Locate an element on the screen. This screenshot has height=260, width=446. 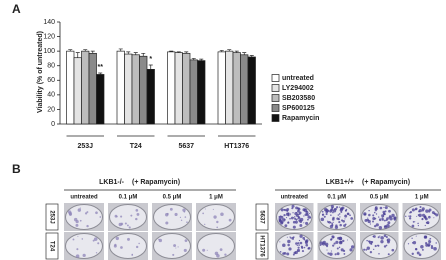
legend-swatch is located at coordinates (275, 98).